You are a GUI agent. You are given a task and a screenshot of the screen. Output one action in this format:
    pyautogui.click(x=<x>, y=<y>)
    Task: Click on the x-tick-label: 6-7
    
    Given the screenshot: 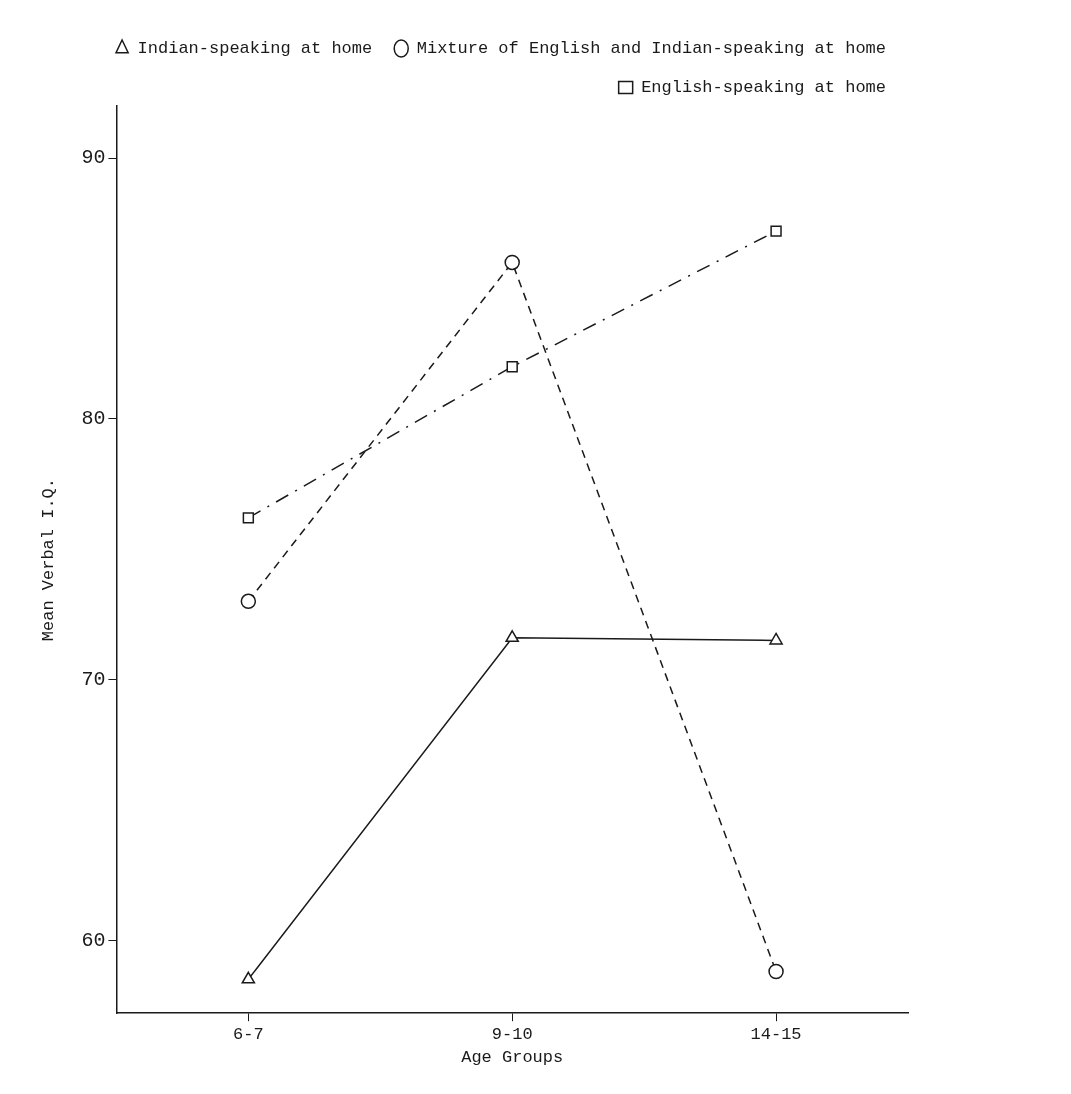 What is the action you would take?
    pyautogui.click(x=248, y=1034)
    